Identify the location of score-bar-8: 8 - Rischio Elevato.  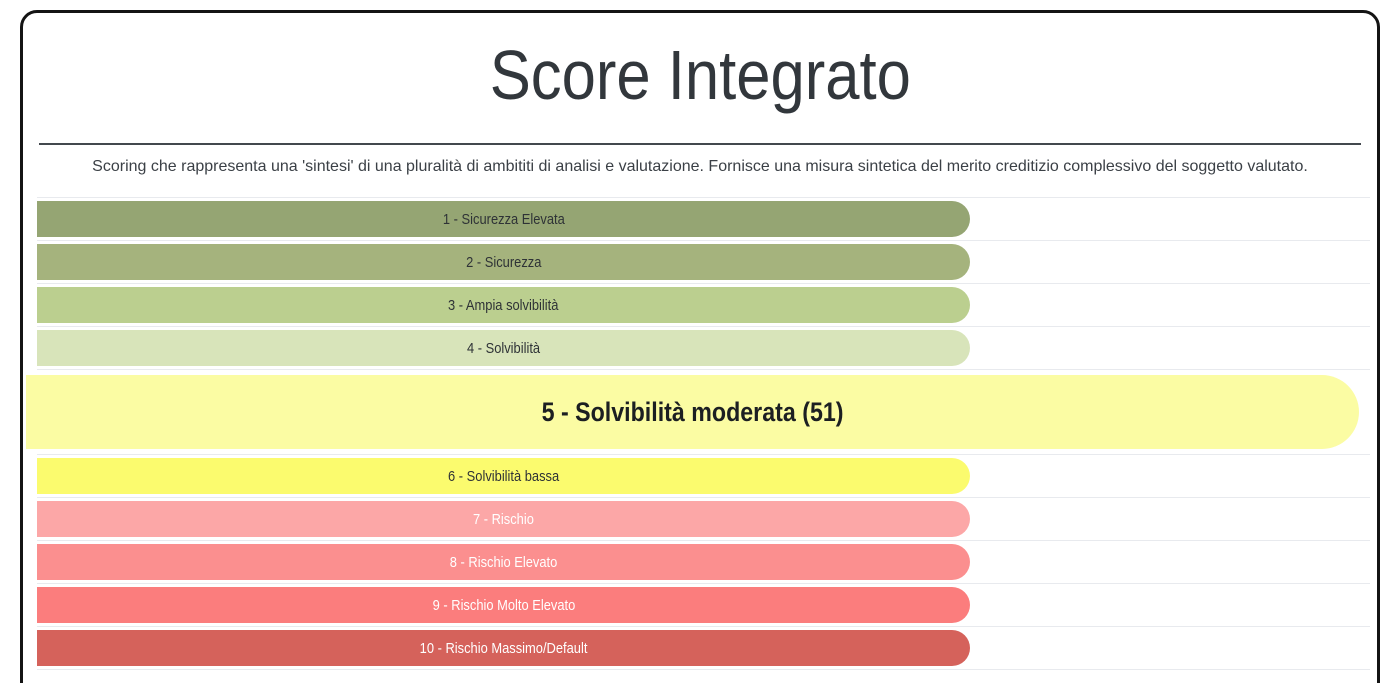
(504, 562).